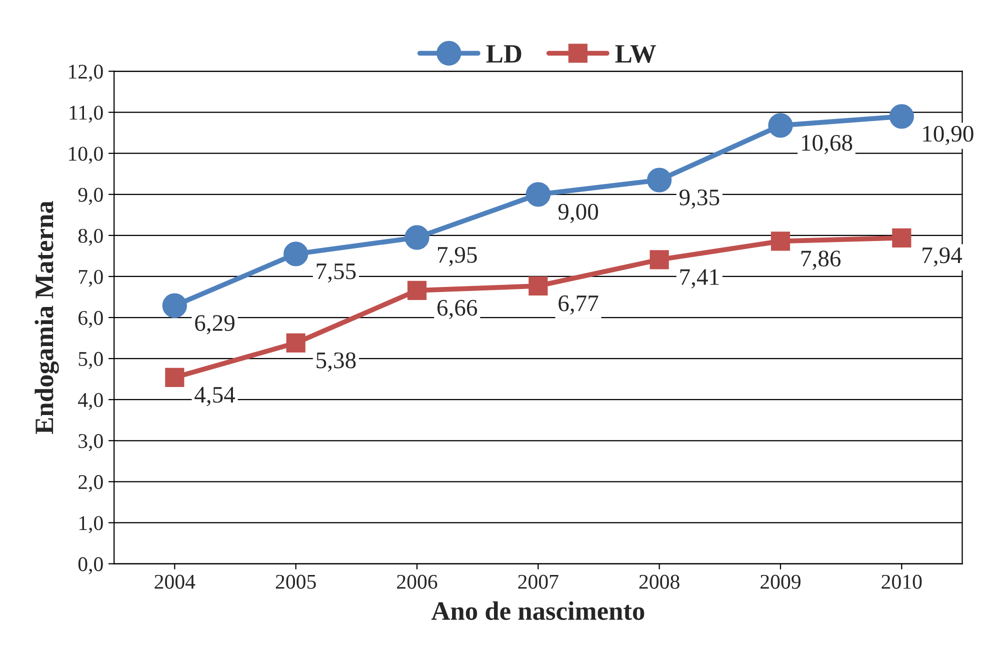  Describe the element at coordinates (90, 483) in the screenshot. I see `y-tick-label: 2,0` at that location.